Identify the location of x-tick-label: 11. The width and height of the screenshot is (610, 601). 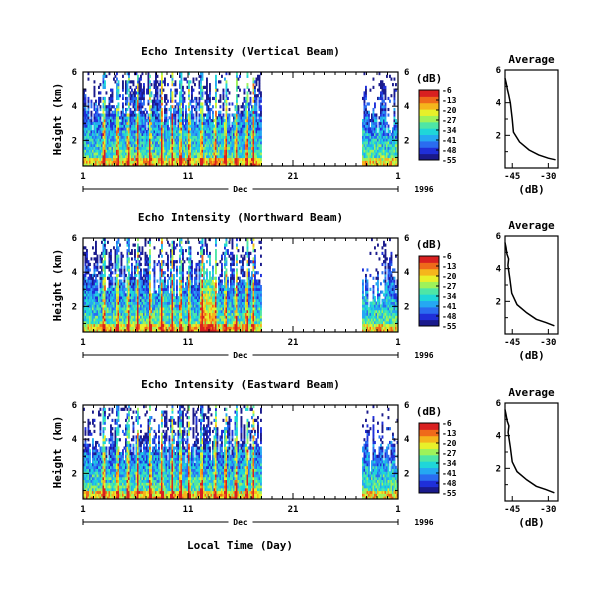
(188, 177).